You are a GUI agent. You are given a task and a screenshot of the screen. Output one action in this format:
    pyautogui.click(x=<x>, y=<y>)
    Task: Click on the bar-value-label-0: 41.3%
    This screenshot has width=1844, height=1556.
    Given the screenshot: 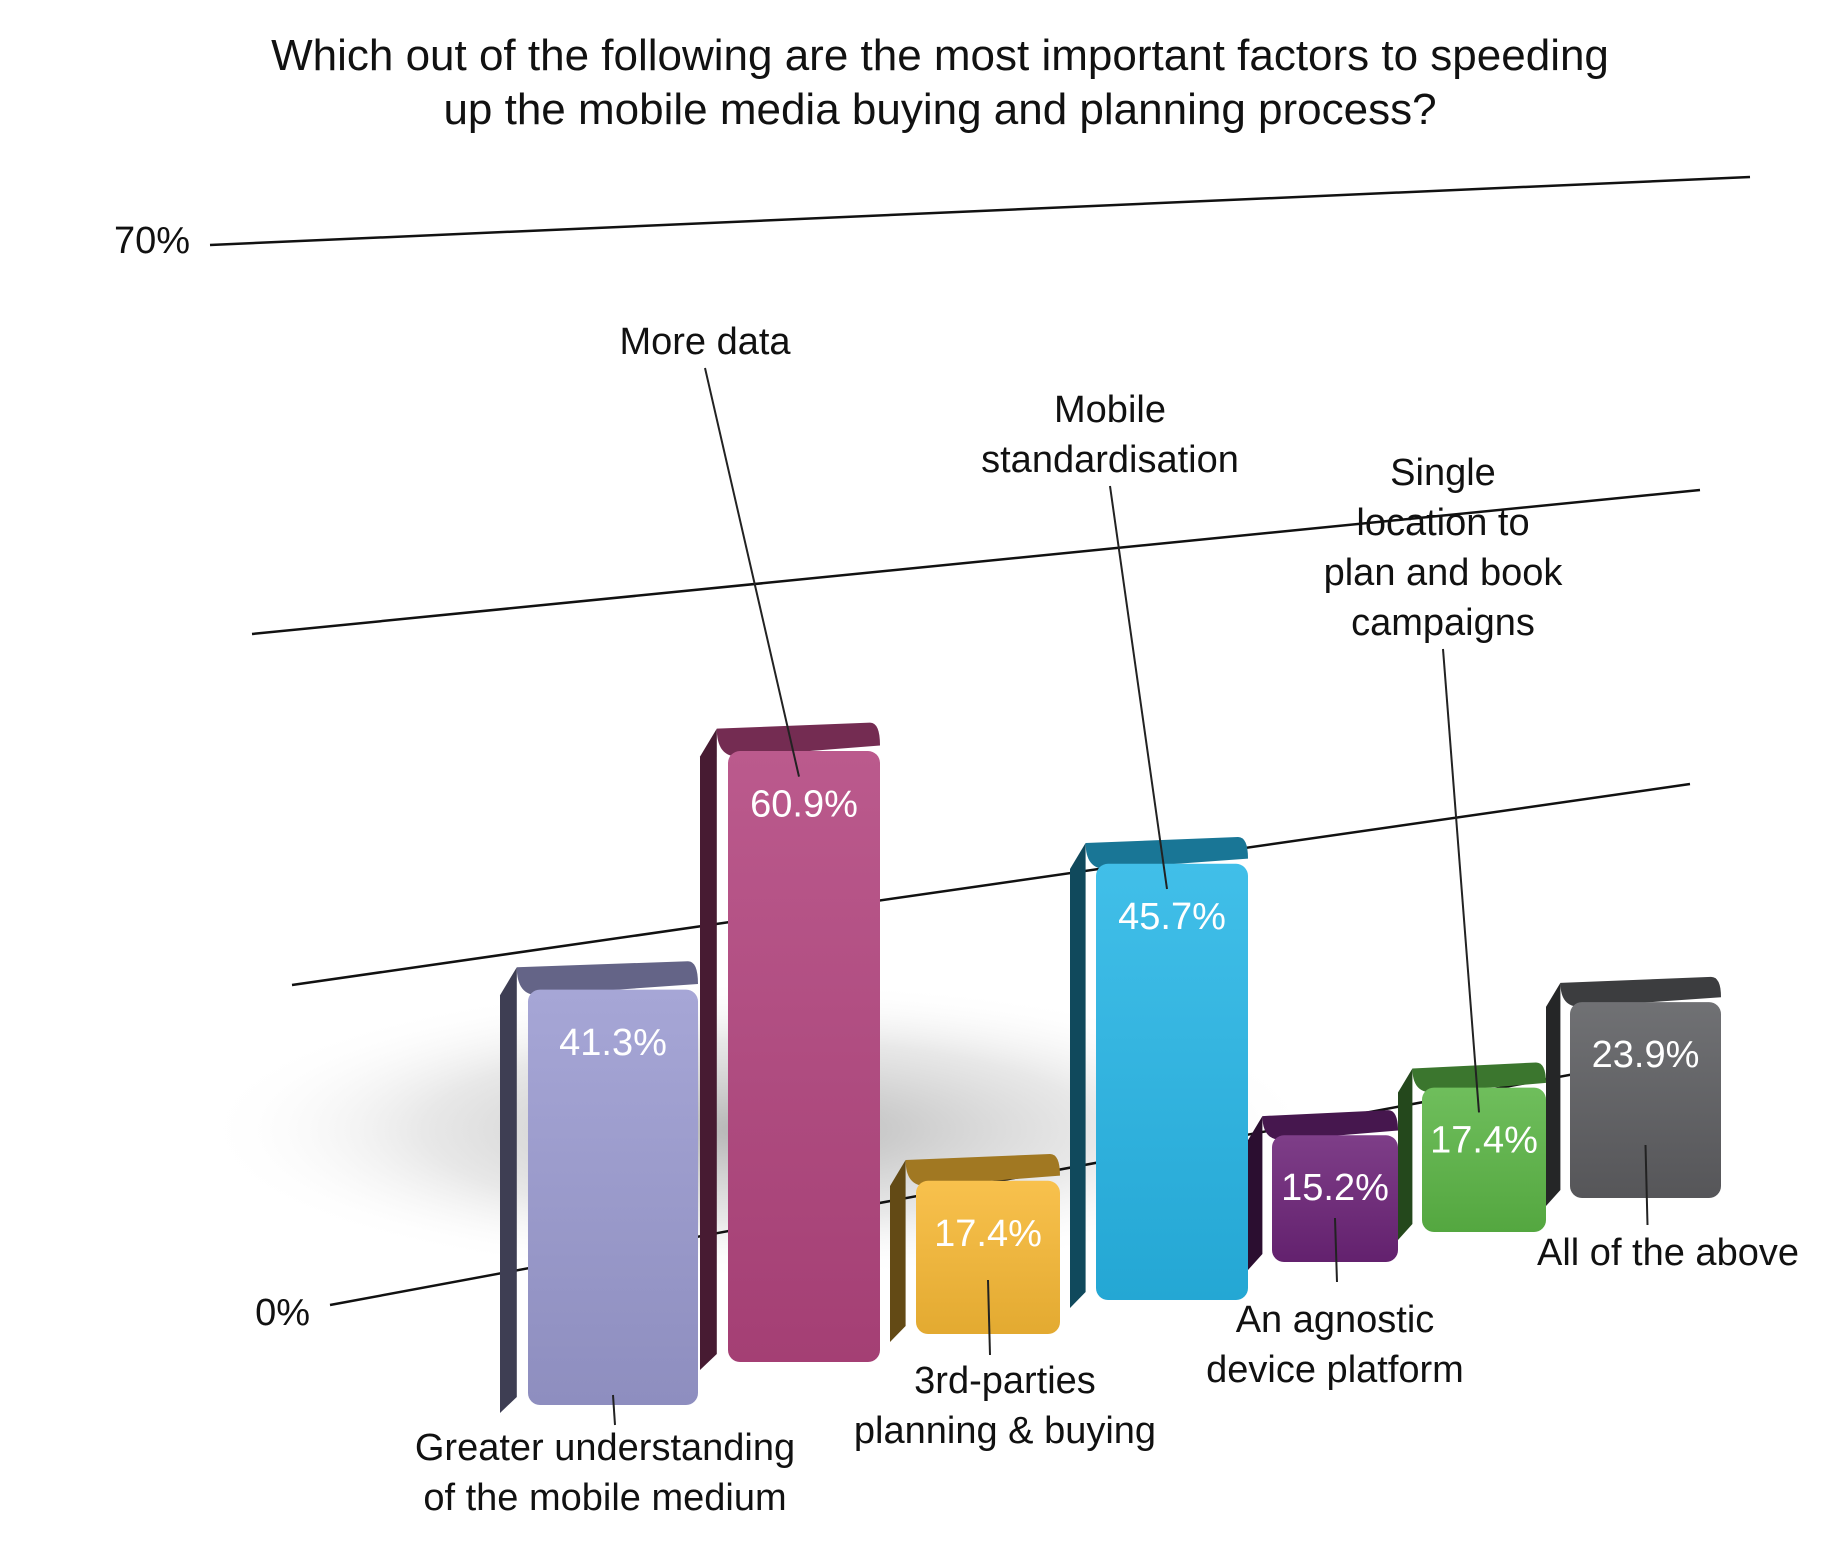 What is the action you would take?
    pyautogui.click(x=613, y=1043)
    